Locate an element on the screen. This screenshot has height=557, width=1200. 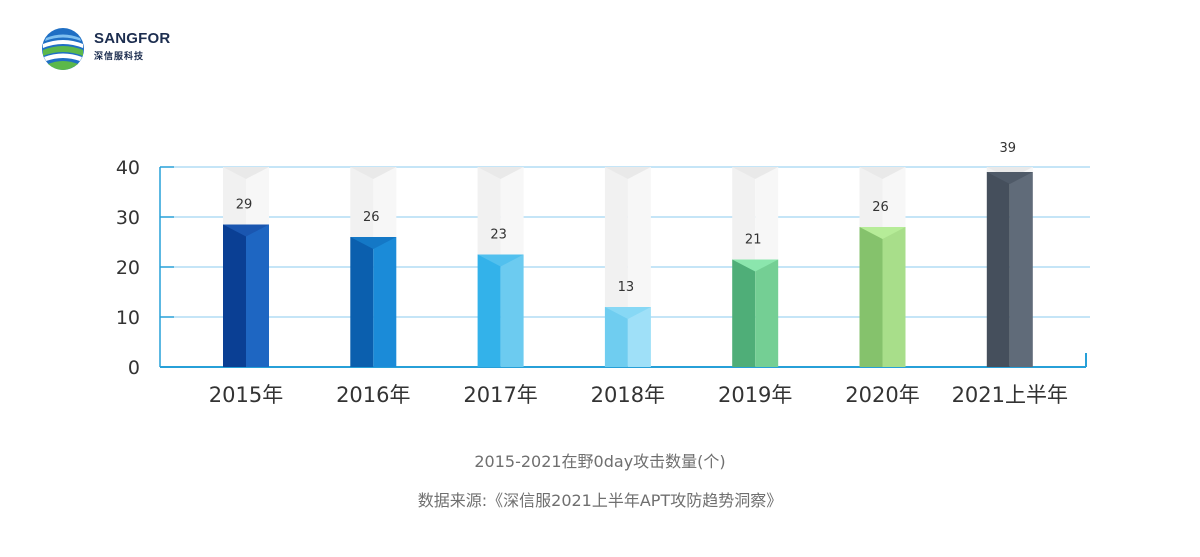
x-tick-label: 2016年 is located at coordinates (373, 395).